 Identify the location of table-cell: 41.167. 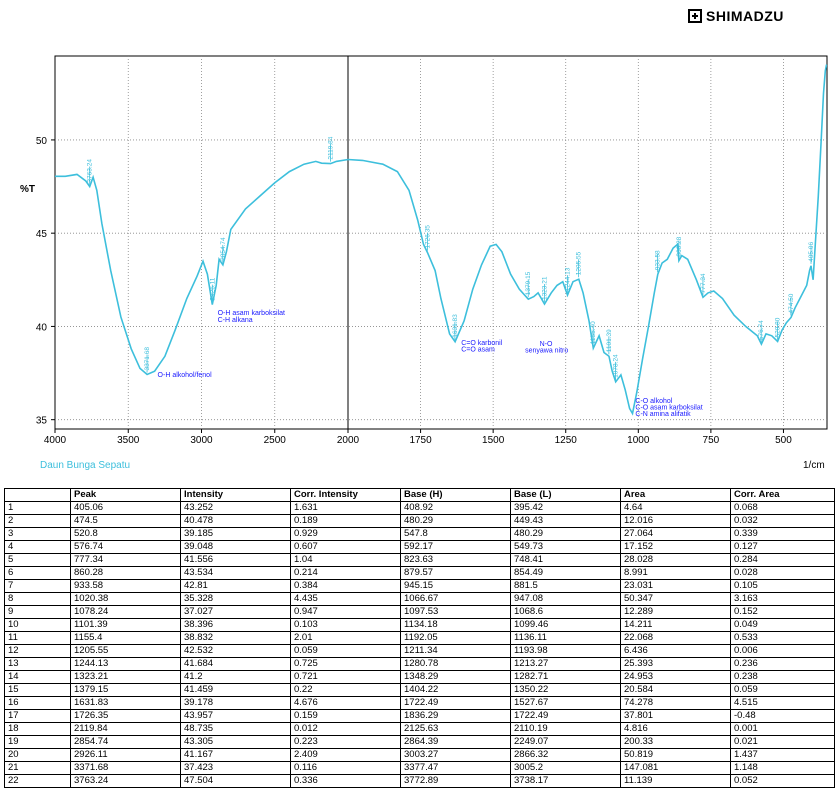
(235, 755).